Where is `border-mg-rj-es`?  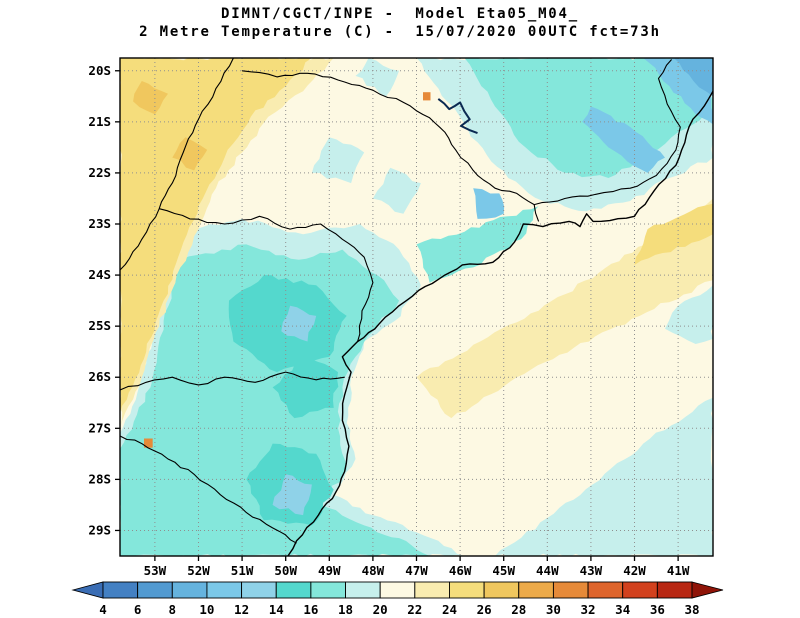 border-mg-rj-es is located at coordinates (607, 132).